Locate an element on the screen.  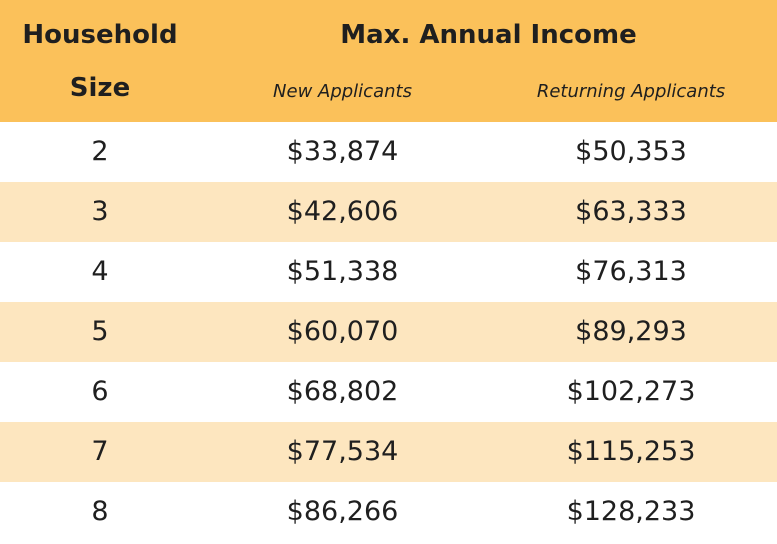
new-applicants-cell: $42,606 is located at coordinates (342, 211).